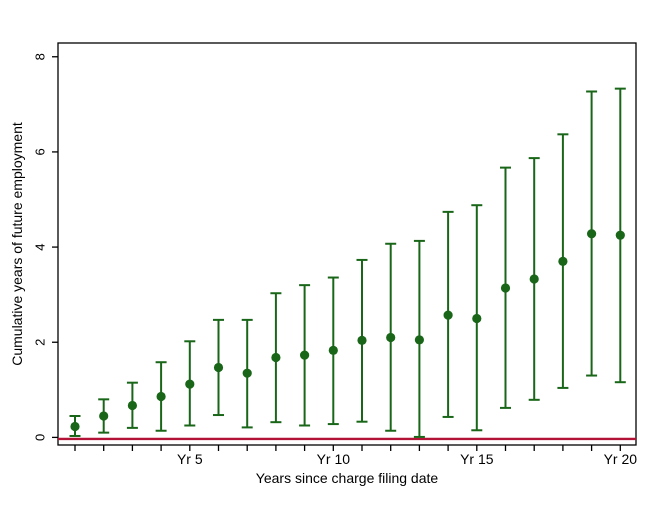  I want to click on x-axis-tick-label: Yr 10, so click(334, 459).